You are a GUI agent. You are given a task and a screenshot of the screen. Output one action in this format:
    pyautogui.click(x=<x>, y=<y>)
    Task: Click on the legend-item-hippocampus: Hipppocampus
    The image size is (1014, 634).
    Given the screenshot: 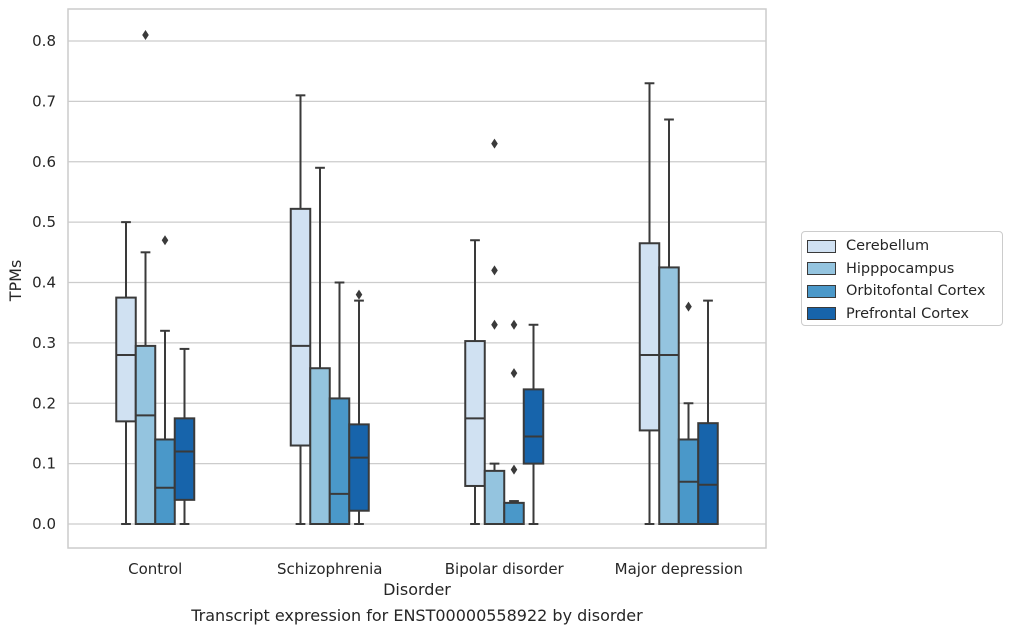 What is the action you would take?
    pyautogui.click(x=904, y=269)
    